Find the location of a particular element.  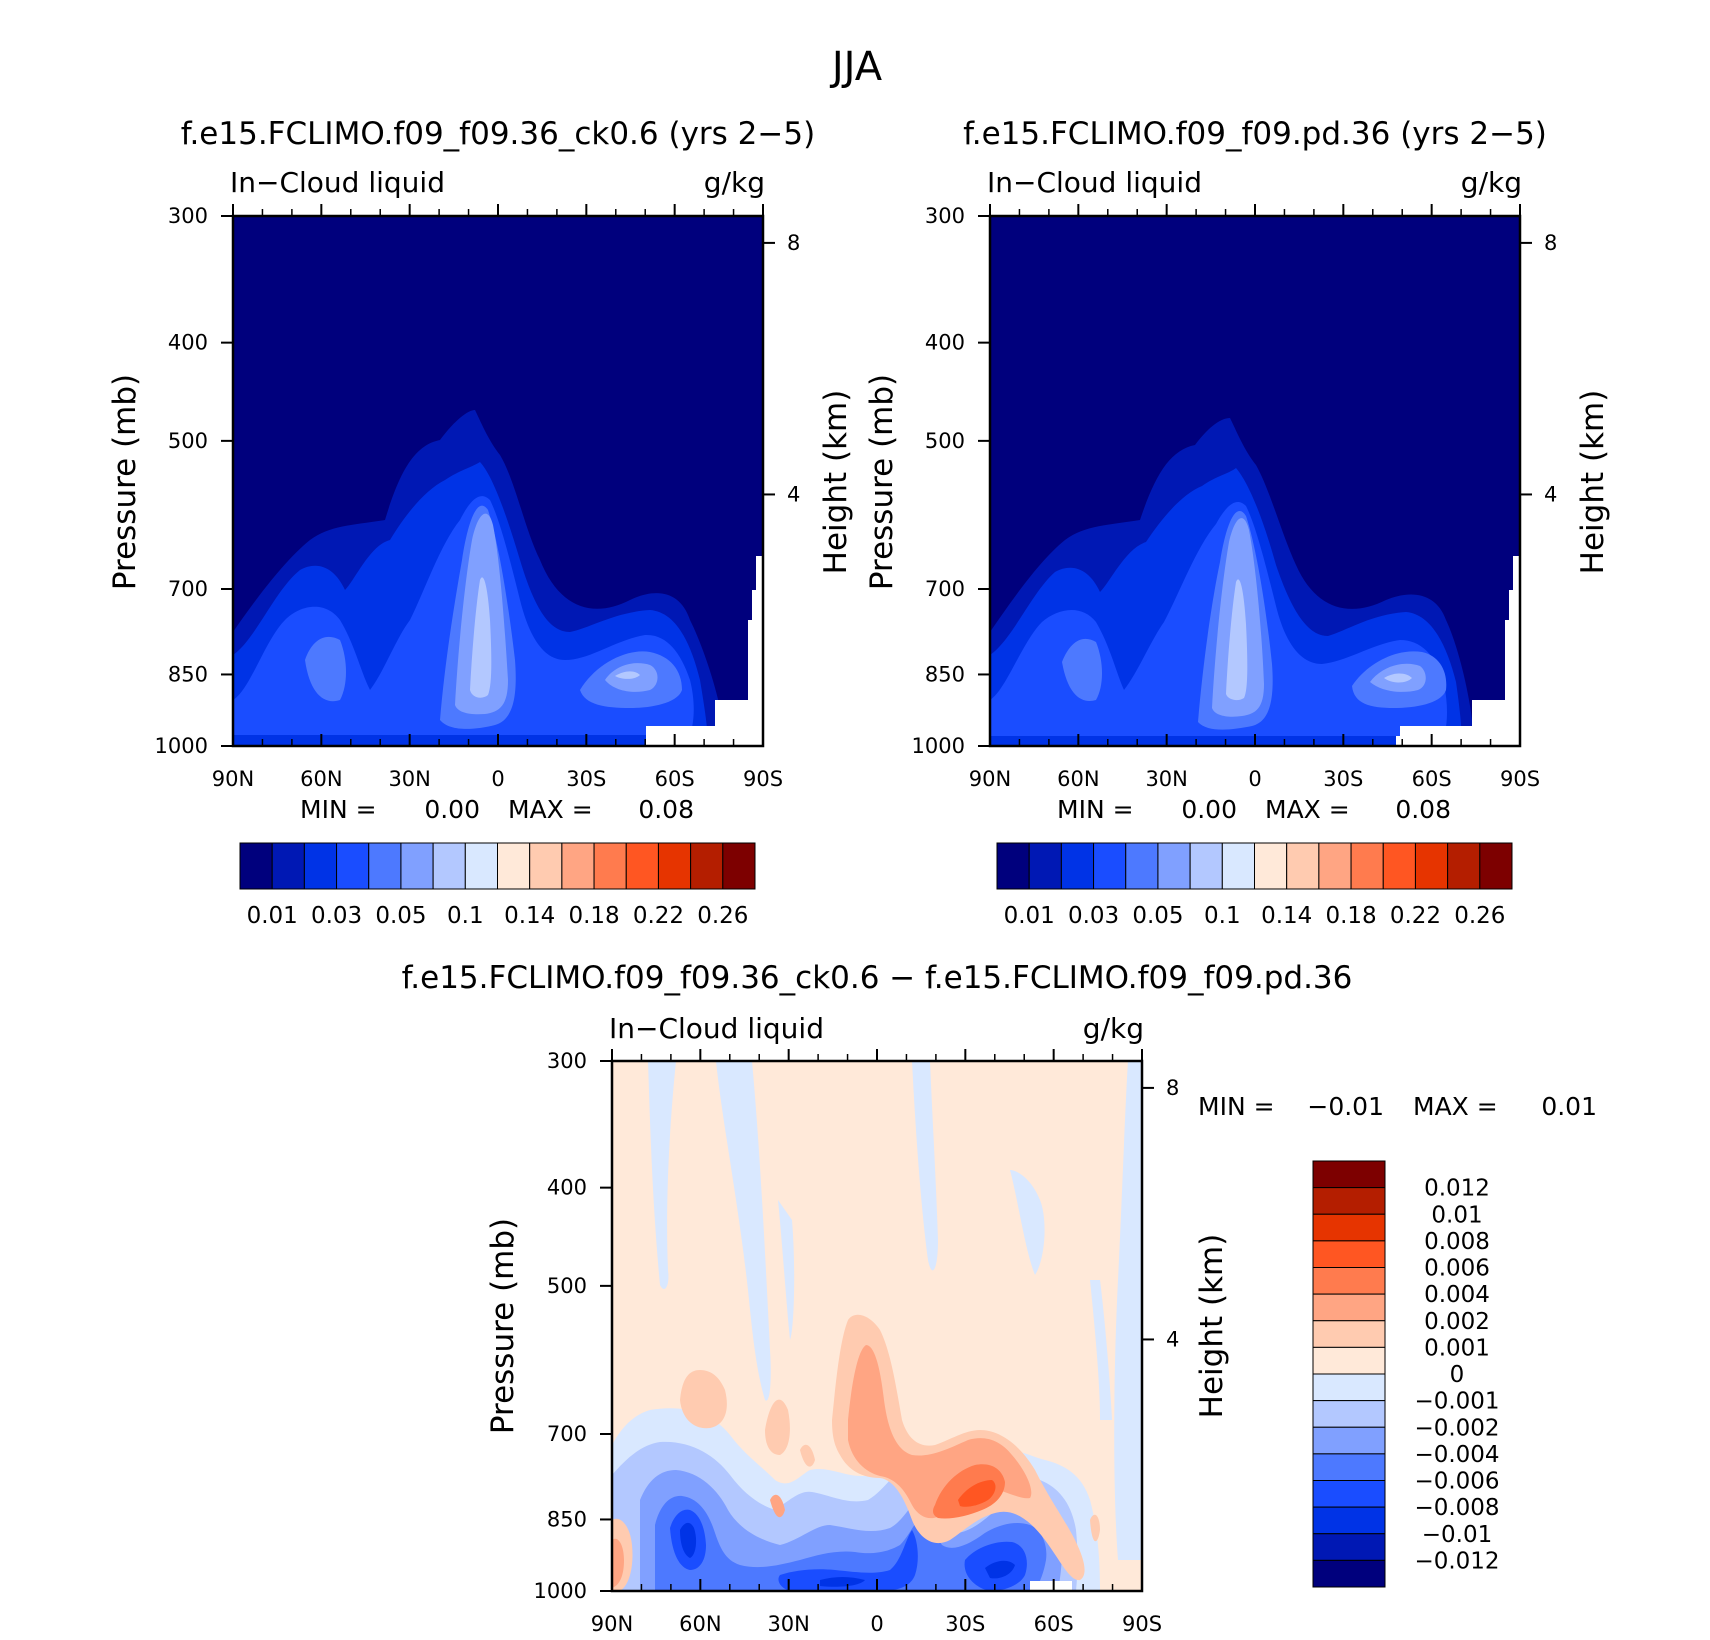

colorbar-label: −0.008 is located at coordinates (1456, 1508).